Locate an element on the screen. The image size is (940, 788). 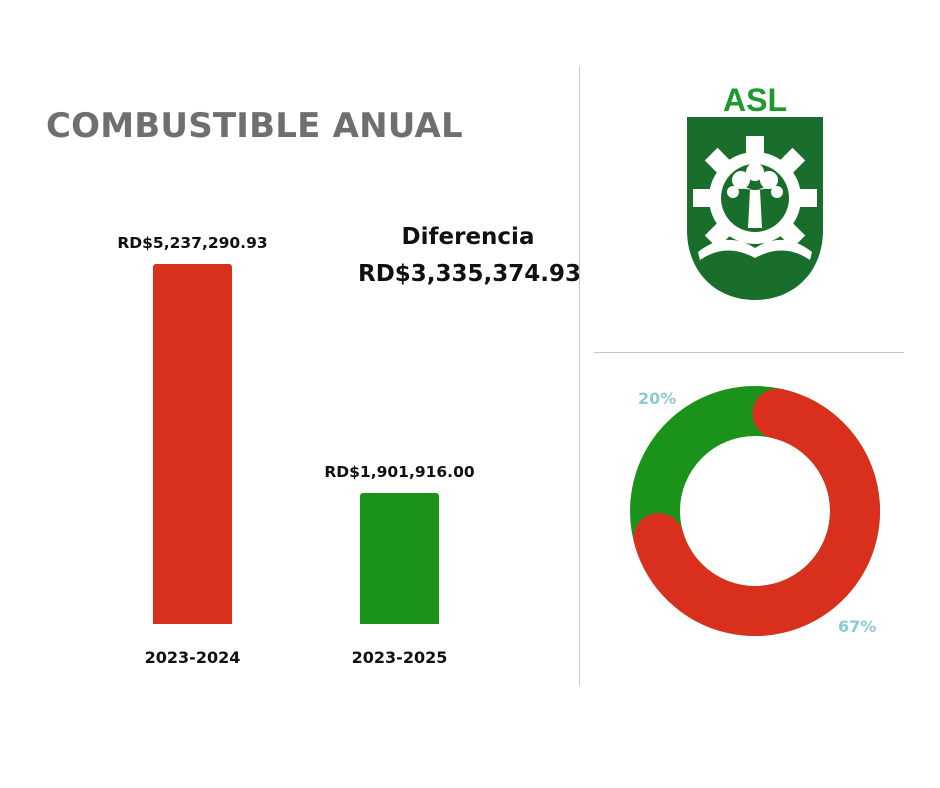
difference-label: Diferencia is located at coordinates (468, 237).